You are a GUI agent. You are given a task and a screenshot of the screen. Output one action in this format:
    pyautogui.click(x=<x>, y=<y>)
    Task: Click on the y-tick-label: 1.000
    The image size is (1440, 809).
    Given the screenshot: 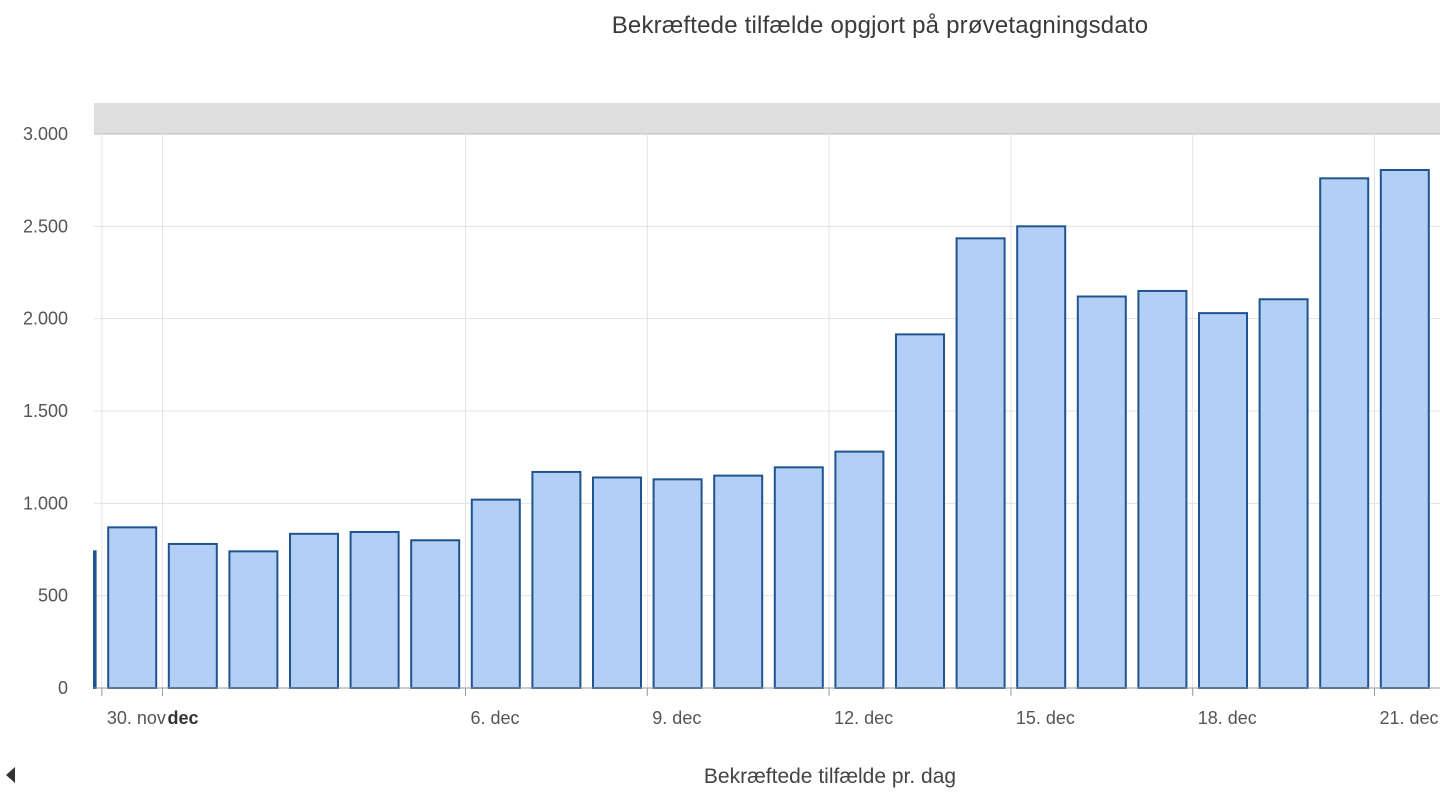 What is the action you would take?
    pyautogui.click(x=45, y=503)
    